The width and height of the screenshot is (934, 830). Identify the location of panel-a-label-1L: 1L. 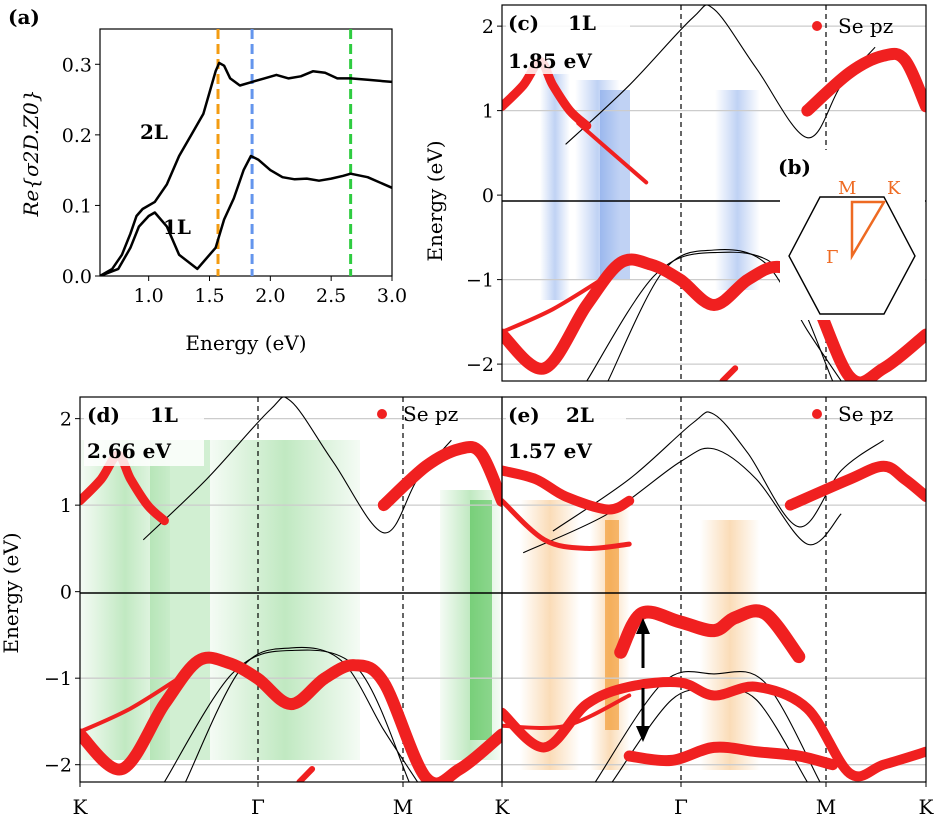
(177, 227).